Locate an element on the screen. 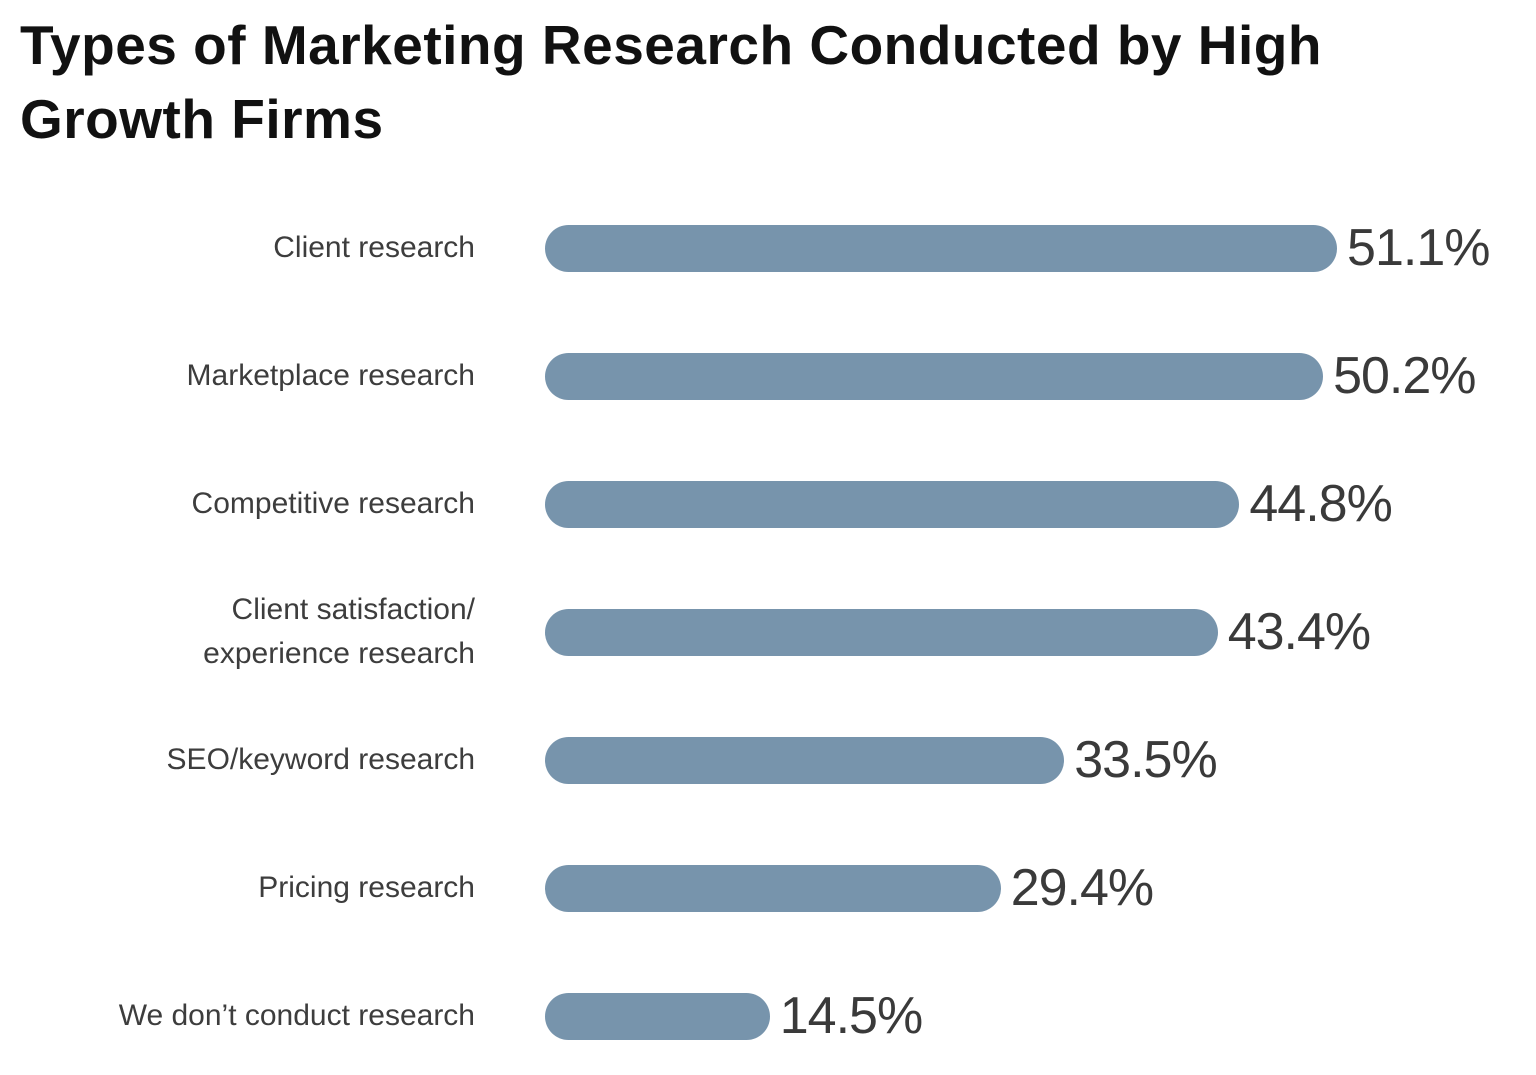  value-label: 50.2% is located at coordinates (1404, 376).